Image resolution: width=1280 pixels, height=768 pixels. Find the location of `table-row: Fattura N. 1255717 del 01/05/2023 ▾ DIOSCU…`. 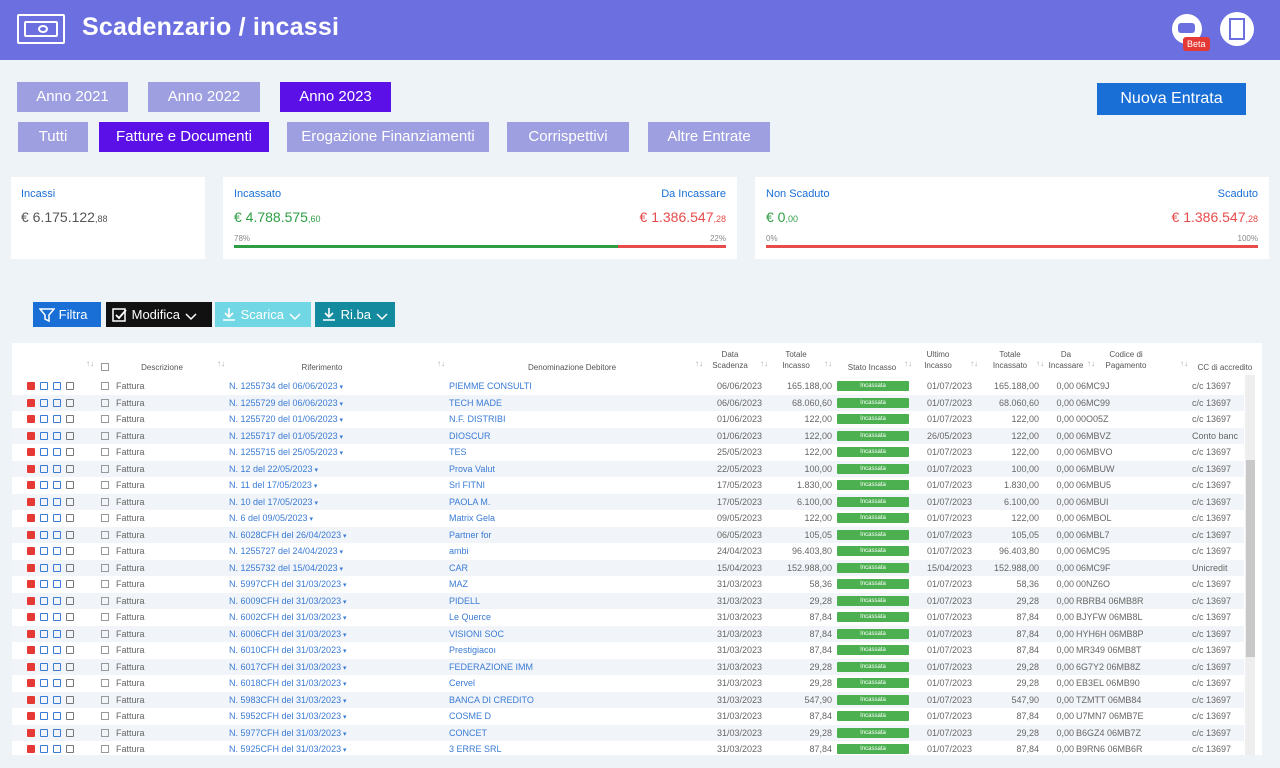

table-row: Fattura N. 1255717 del 01/05/2023 ▾ DIOSCU… is located at coordinates (628, 435).